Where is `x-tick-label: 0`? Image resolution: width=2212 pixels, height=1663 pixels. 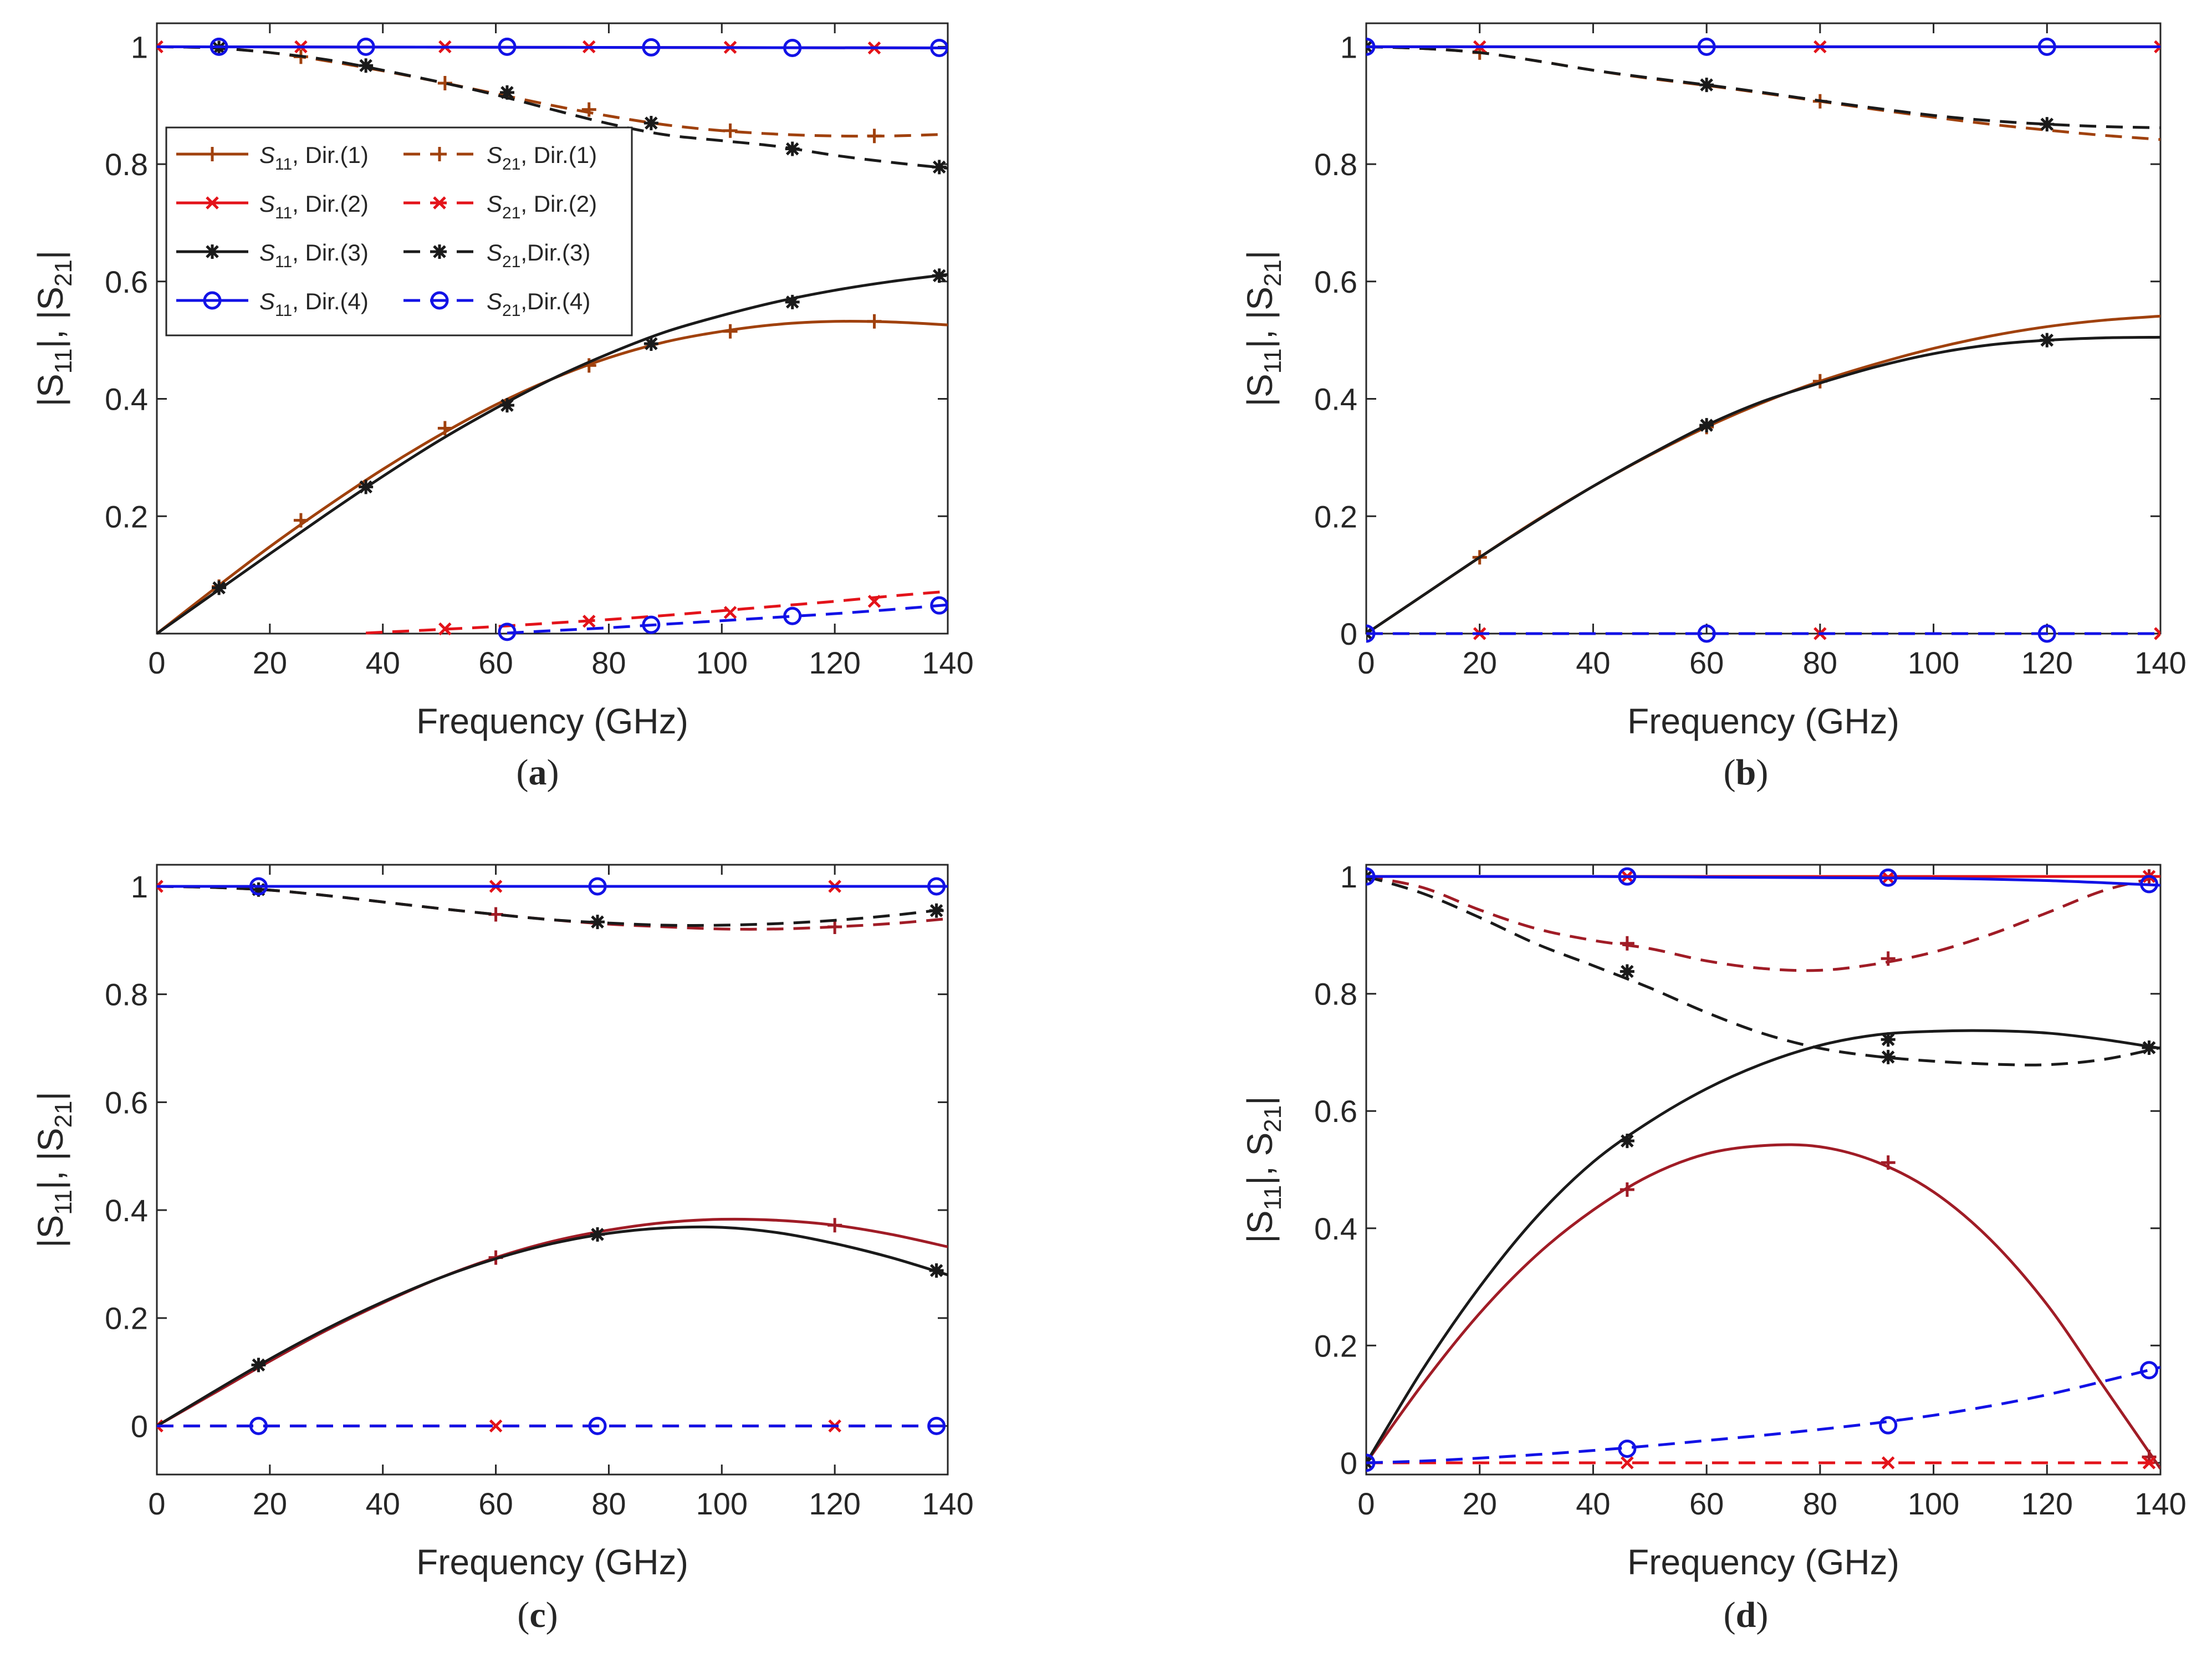
x-tick-label: 0 is located at coordinates (156, 1503).